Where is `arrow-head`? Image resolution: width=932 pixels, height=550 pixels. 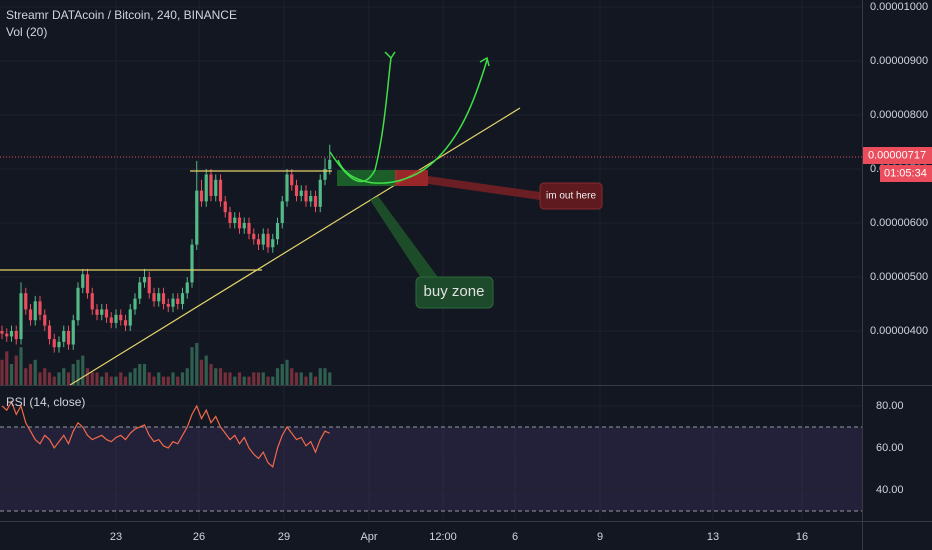
arrow-head is located at coordinates (484, 61).